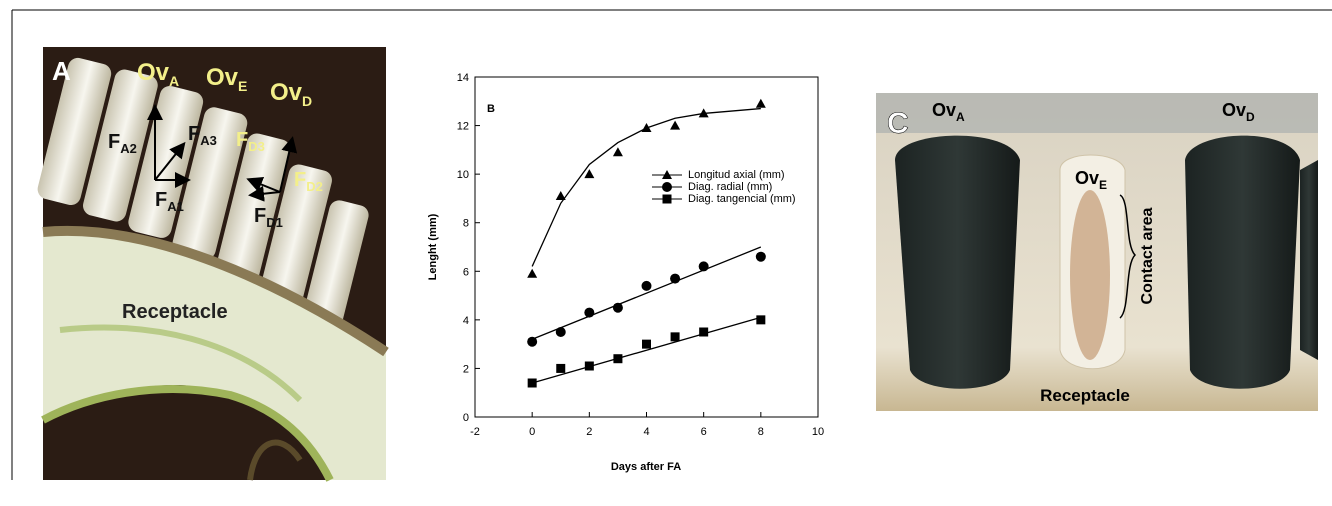 The image size is (1332, 506). What do you see at coordinates (818, 432) in the screenshot?
I see `x-tick-label: 10` at bounding box center [818, 432].